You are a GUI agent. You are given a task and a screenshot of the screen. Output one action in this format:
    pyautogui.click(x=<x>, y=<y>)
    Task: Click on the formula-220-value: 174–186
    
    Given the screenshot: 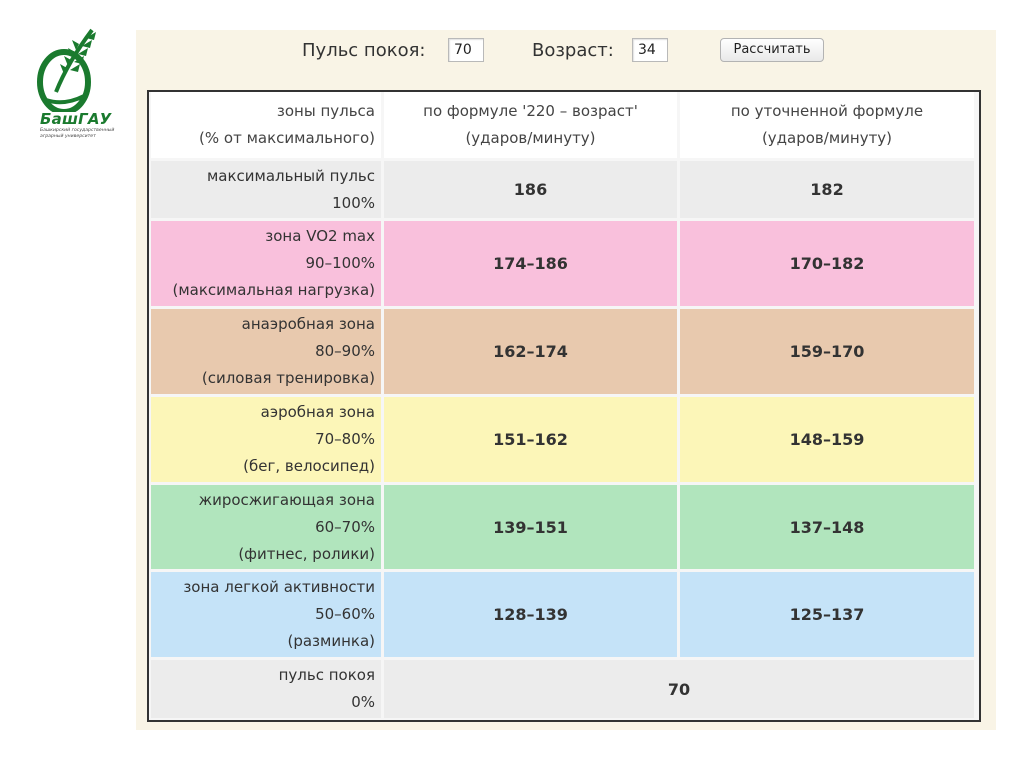 What is the action you would take?
    pyautogui.click(x=530, y=263)
    